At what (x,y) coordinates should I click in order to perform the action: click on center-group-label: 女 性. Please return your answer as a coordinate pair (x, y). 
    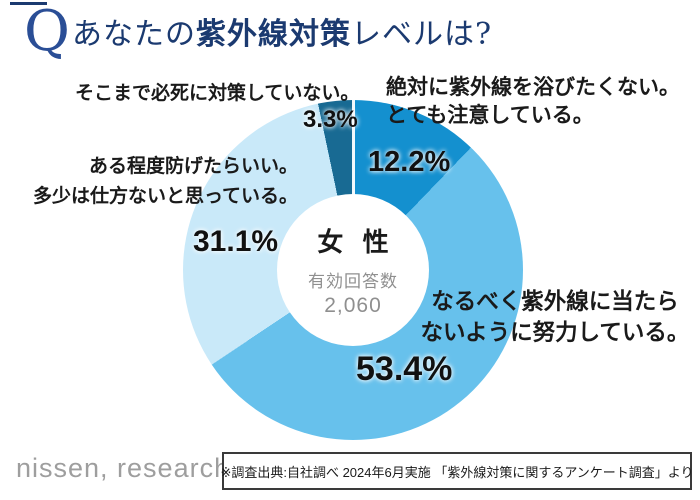
    Looking at the image, I should click on (356, 242).